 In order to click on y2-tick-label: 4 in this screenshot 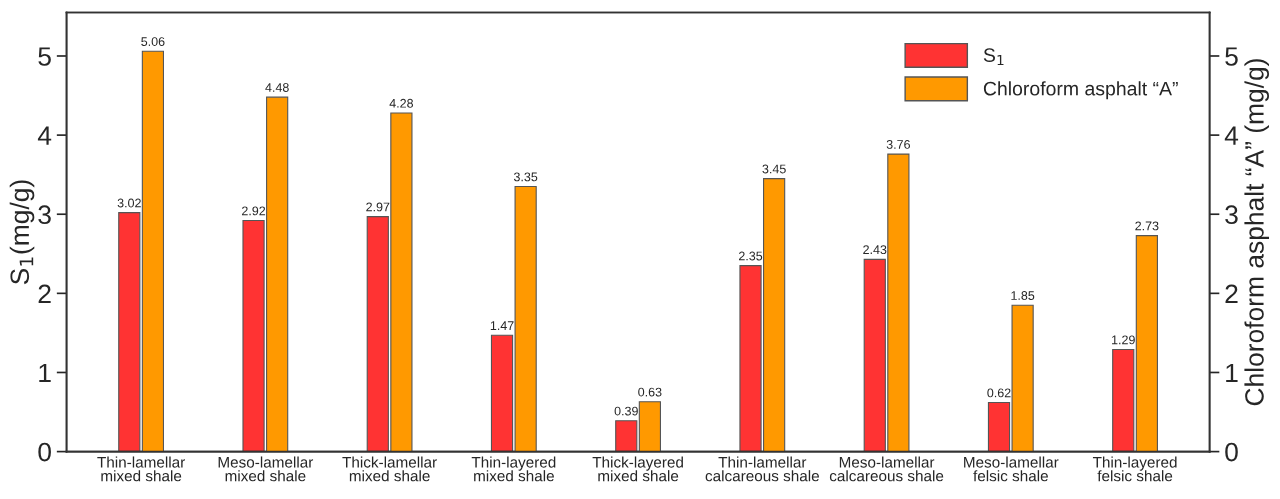, I will do `click(1231, 135)`.